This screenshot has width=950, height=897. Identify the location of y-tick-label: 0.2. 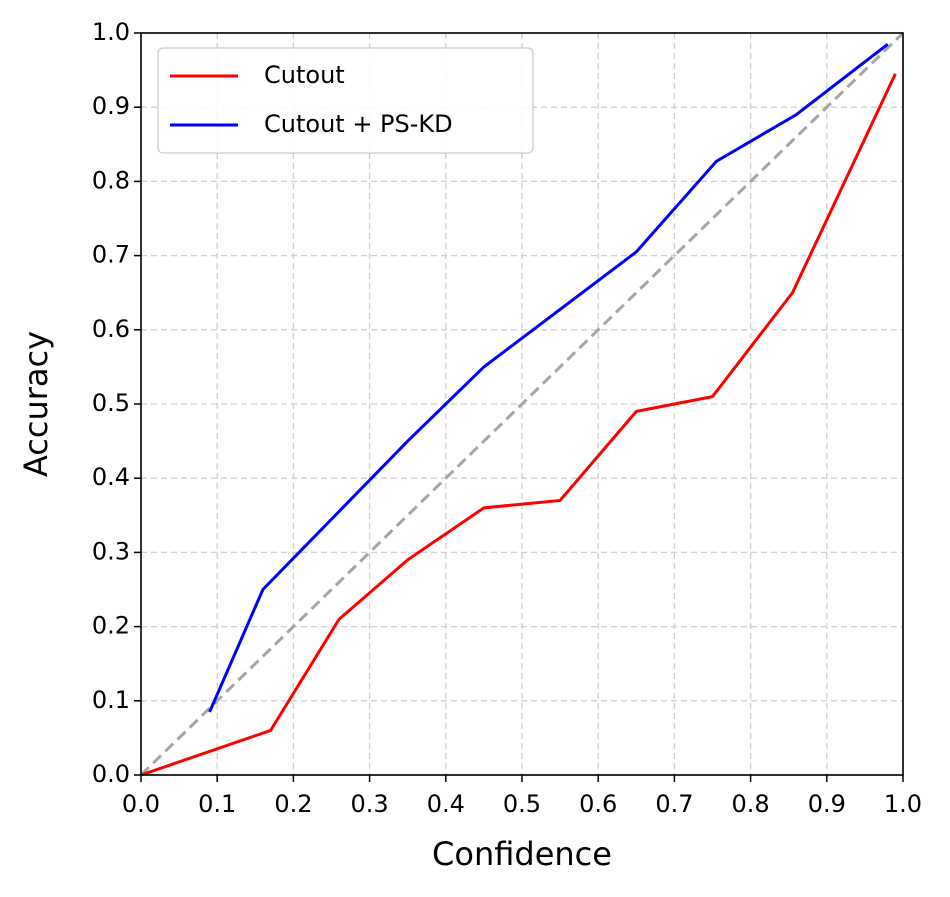
(111, 626).